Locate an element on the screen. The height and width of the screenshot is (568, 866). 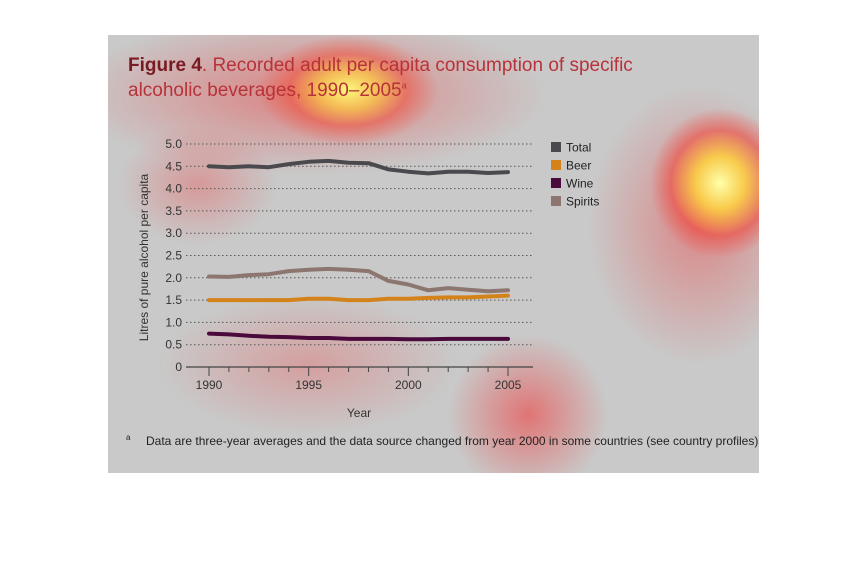
series-line-total is located at coordinates (358, 167).